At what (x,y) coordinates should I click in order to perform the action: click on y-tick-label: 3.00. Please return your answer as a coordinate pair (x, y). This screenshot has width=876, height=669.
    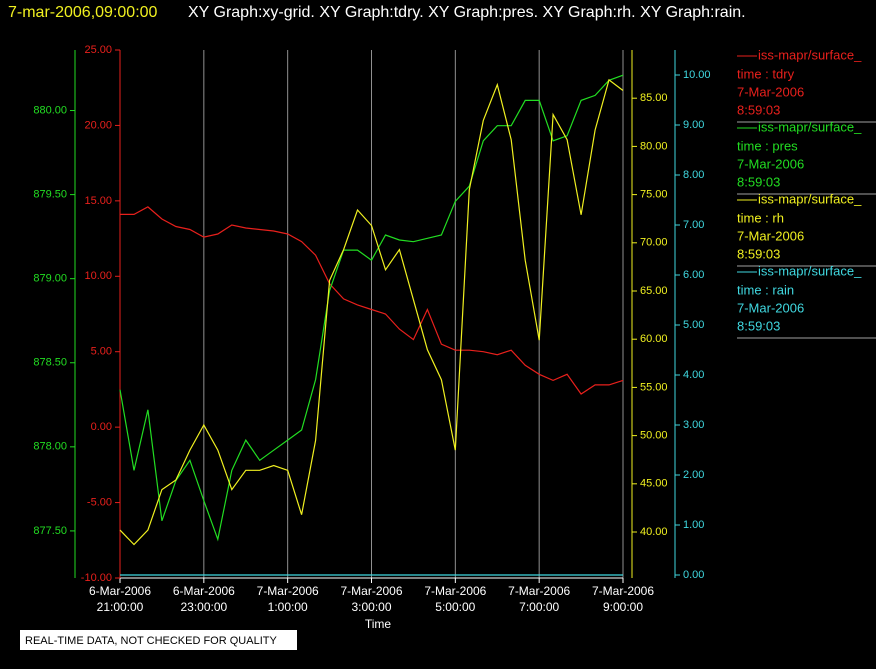
    Looking at the image, I should click on (693, 425).